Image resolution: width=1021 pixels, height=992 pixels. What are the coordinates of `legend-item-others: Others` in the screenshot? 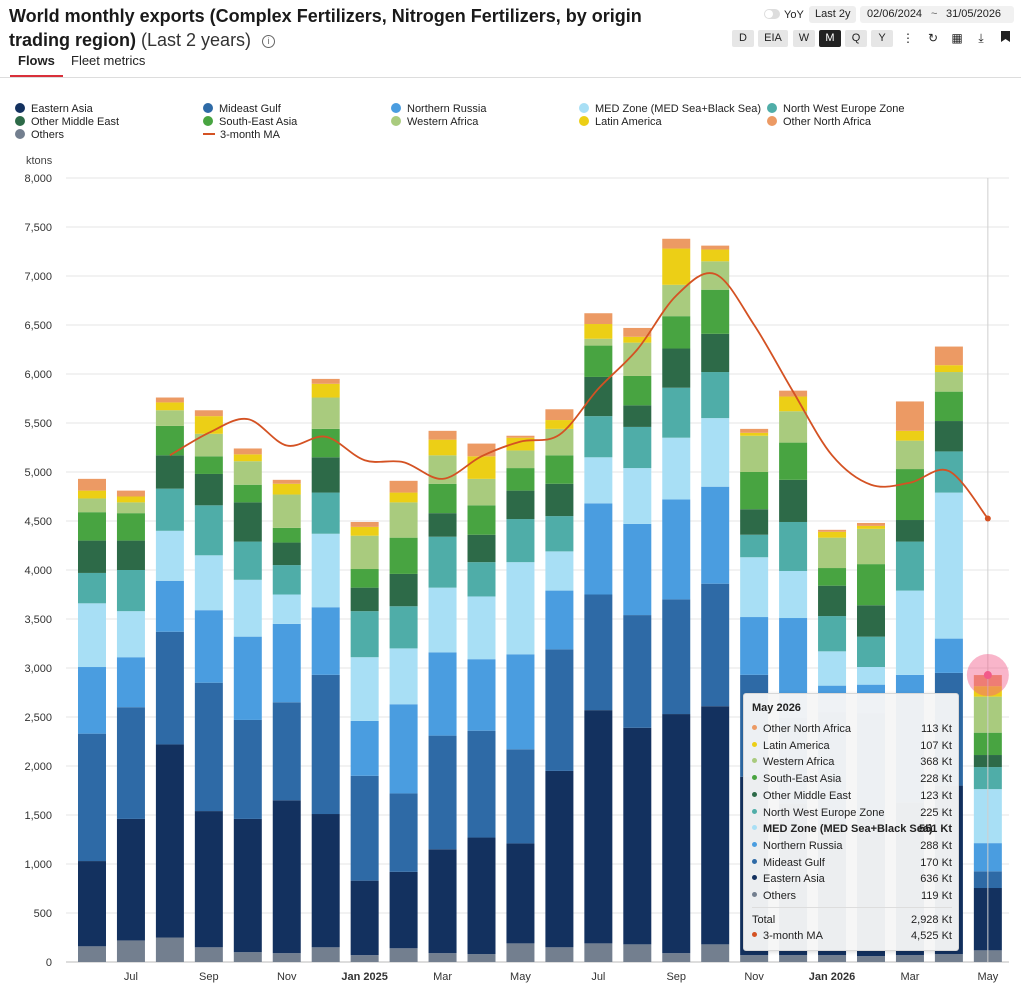 It's located at (39, 135).